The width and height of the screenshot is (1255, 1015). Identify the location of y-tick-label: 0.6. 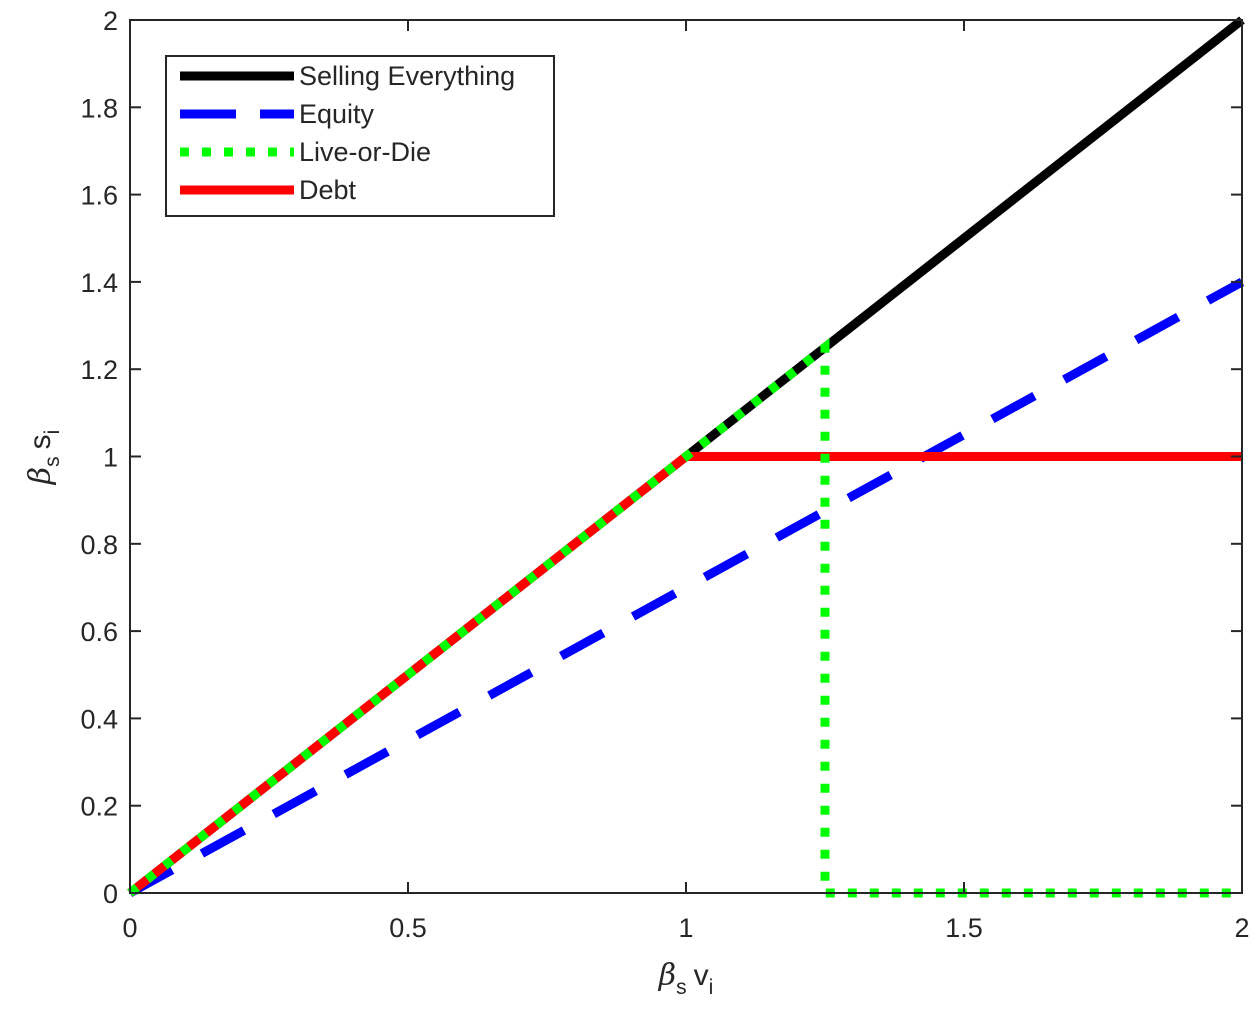
(99, 632).